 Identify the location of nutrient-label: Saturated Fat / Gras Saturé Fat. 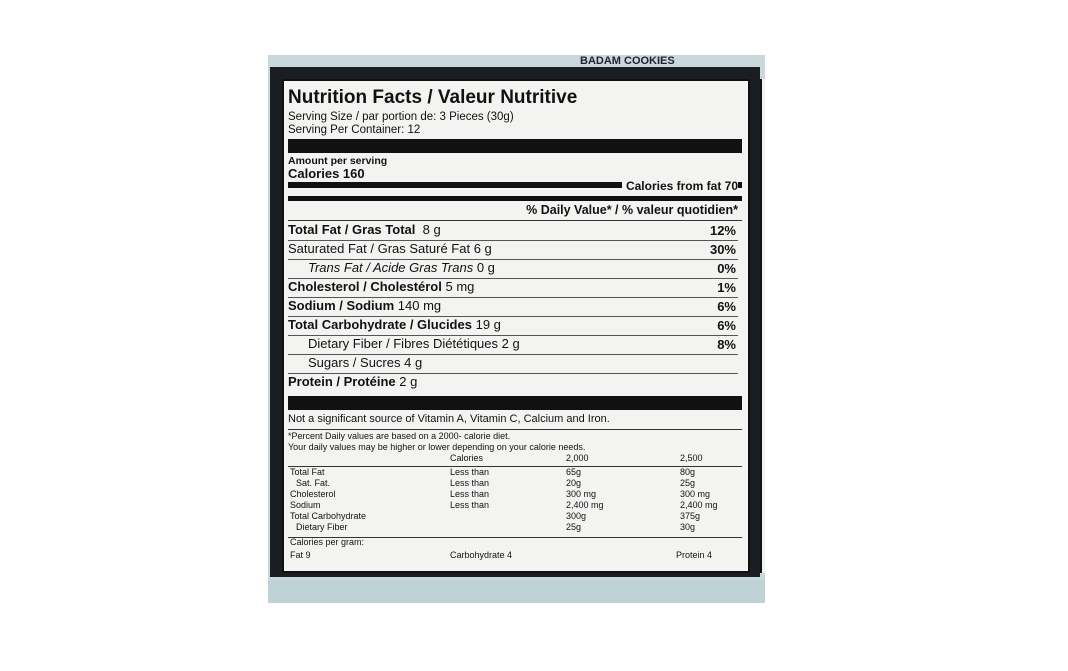
(379, 248).